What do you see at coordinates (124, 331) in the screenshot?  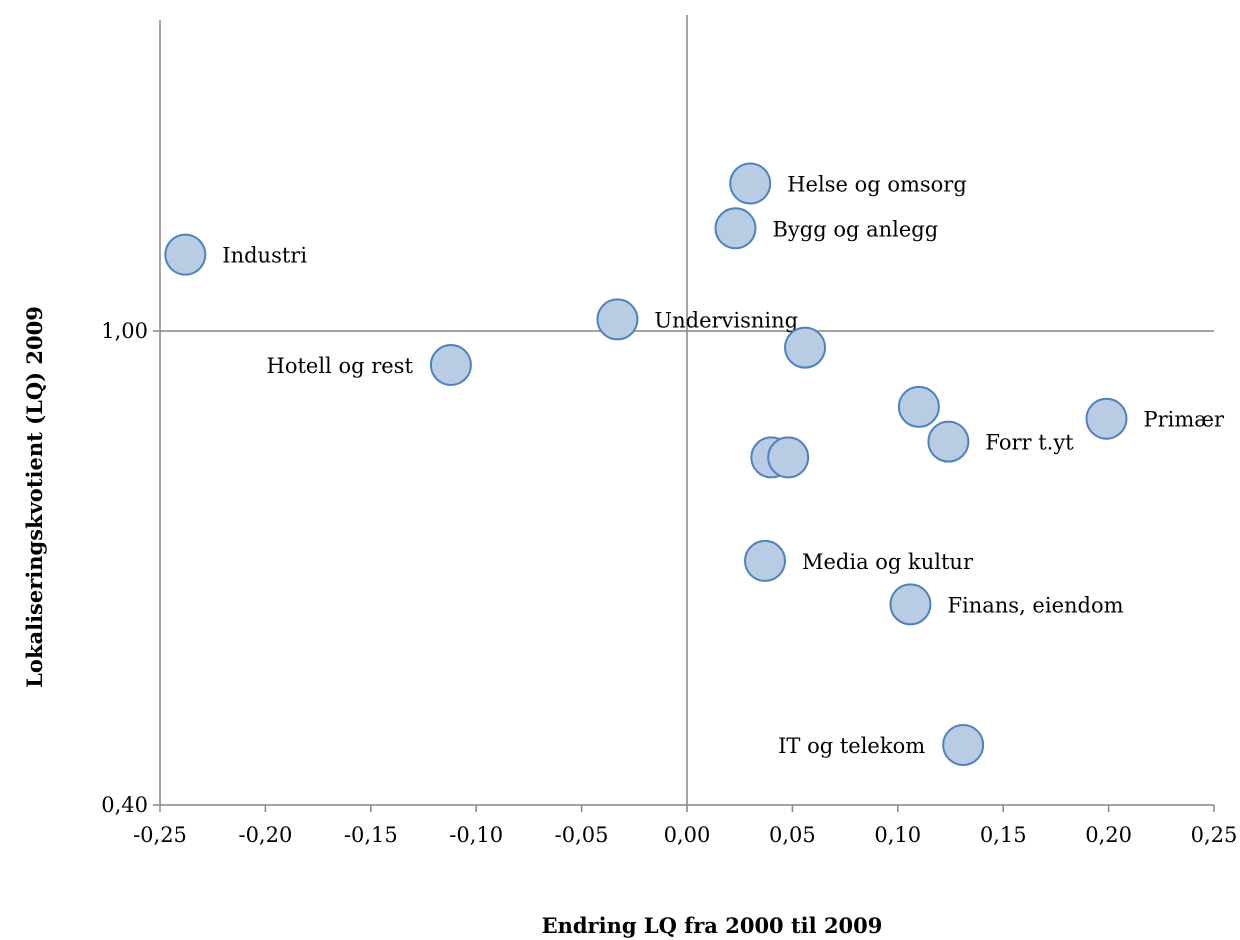 I see `y-tick-label: 1,00` at bounding box center [124, 331].